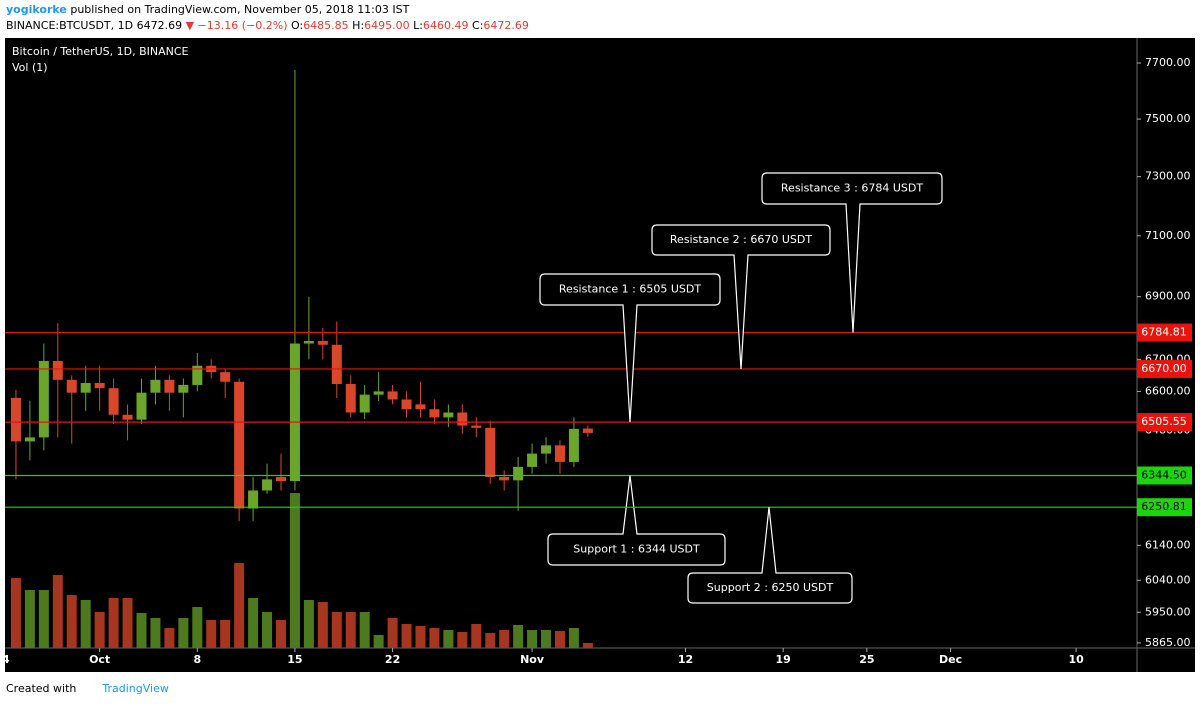 The image size is (1200, 705). What do you see at coordinates (636, 549) in the screenshot?
I see `callout-label: Support 1 : 6344 USDT` at bounding box center [636, 549].